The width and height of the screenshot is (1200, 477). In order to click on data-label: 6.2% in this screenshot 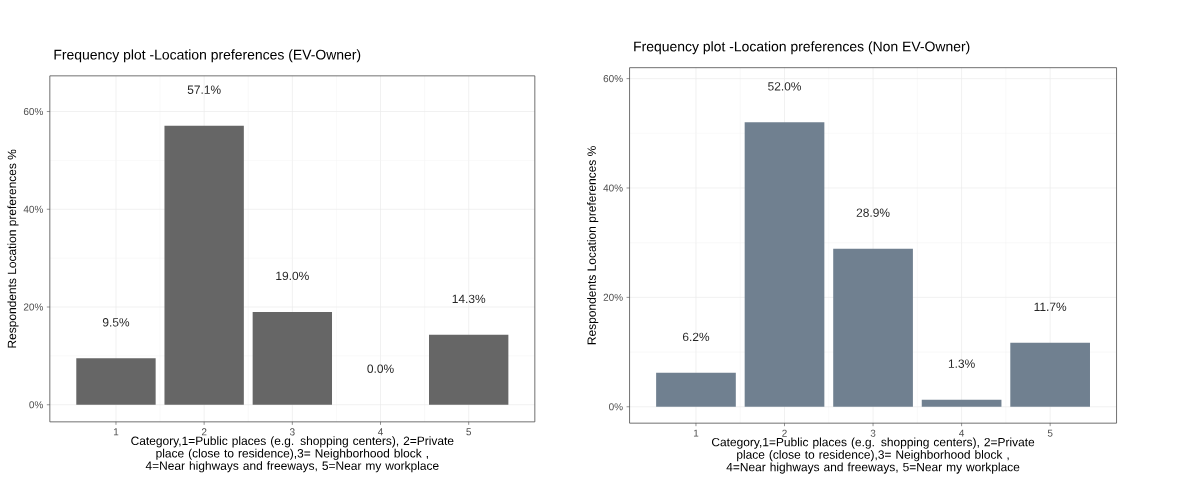, I will do `click(696, 337)`.